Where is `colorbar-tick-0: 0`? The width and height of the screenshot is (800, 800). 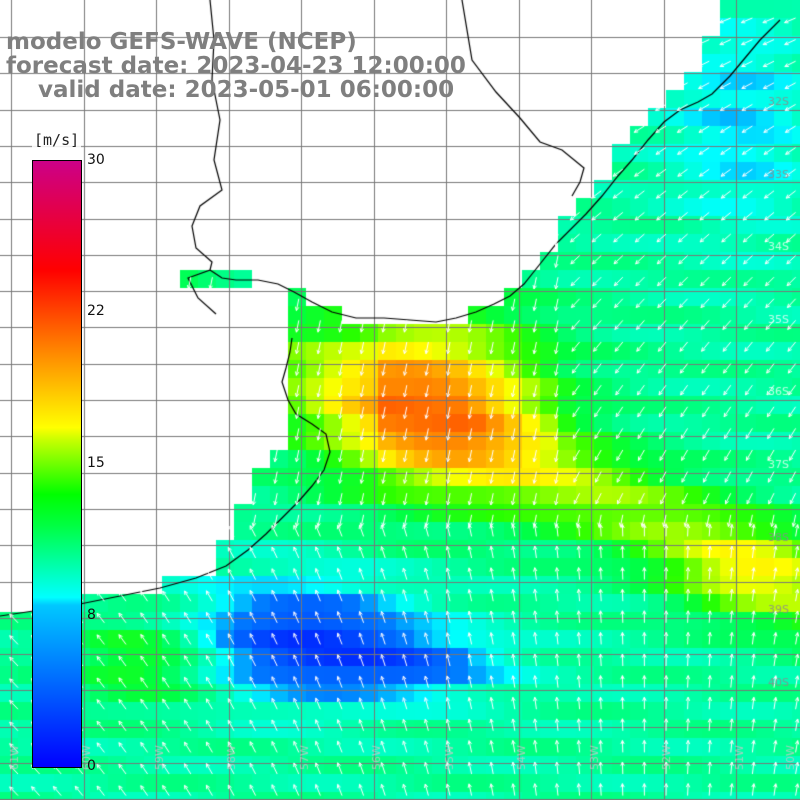
colorbar-tick-0: 0 is located at coordinates (91, 766).